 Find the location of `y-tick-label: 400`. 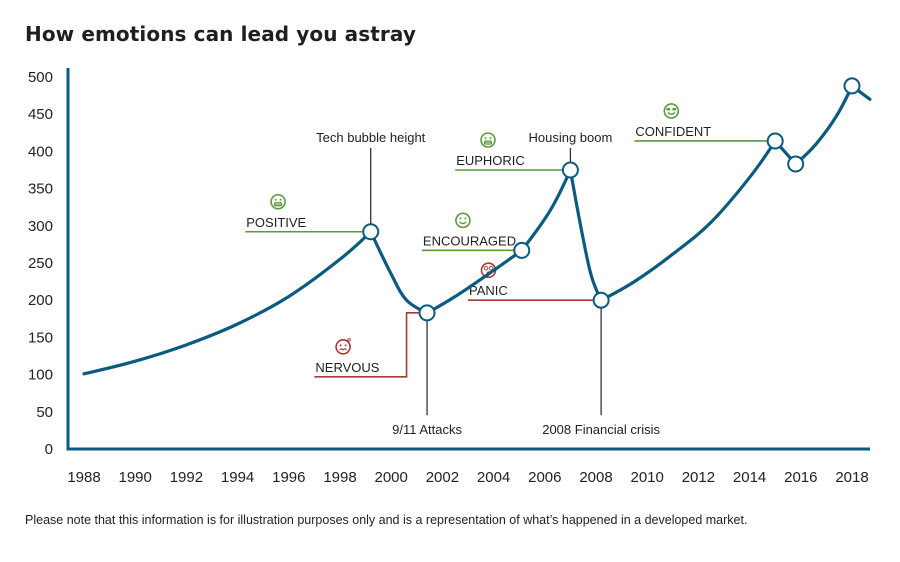

y-tick-label: 400 is located at coordinates (40, 151).